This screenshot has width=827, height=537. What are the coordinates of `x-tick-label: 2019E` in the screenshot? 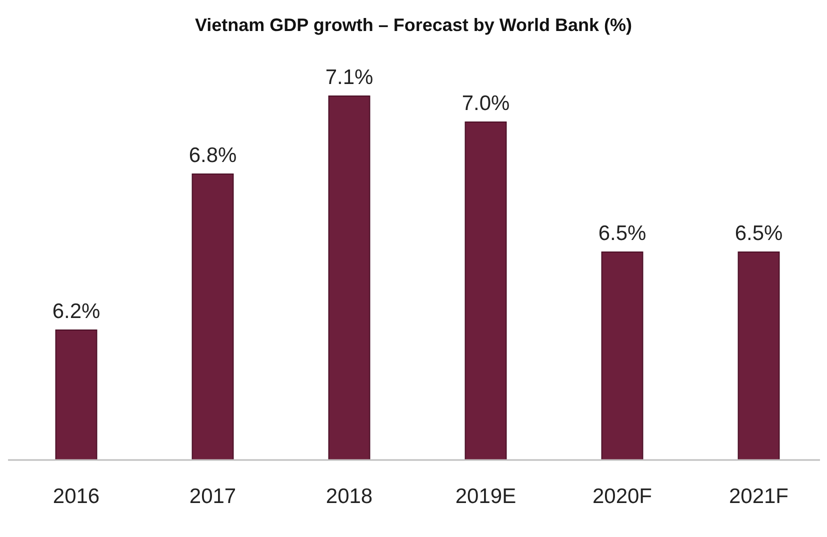 It's located at (485, 496).